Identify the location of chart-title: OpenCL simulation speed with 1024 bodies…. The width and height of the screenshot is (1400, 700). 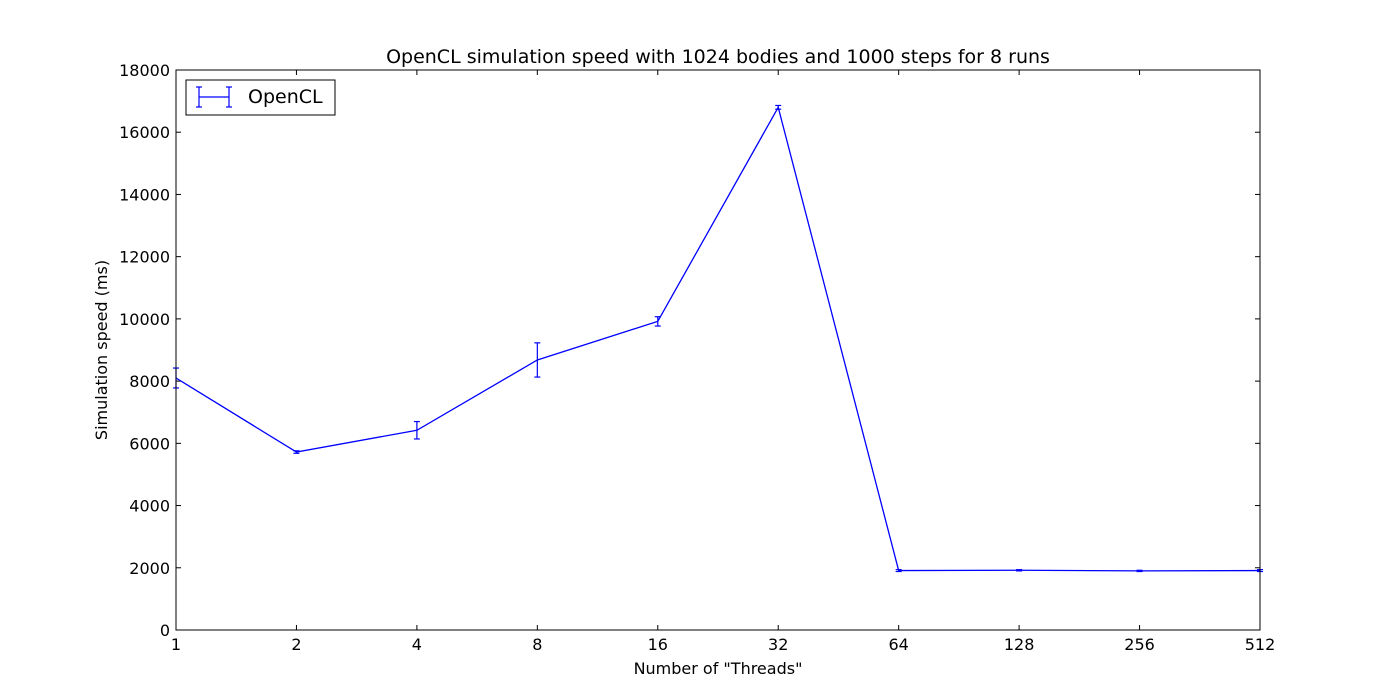
(718, 57).